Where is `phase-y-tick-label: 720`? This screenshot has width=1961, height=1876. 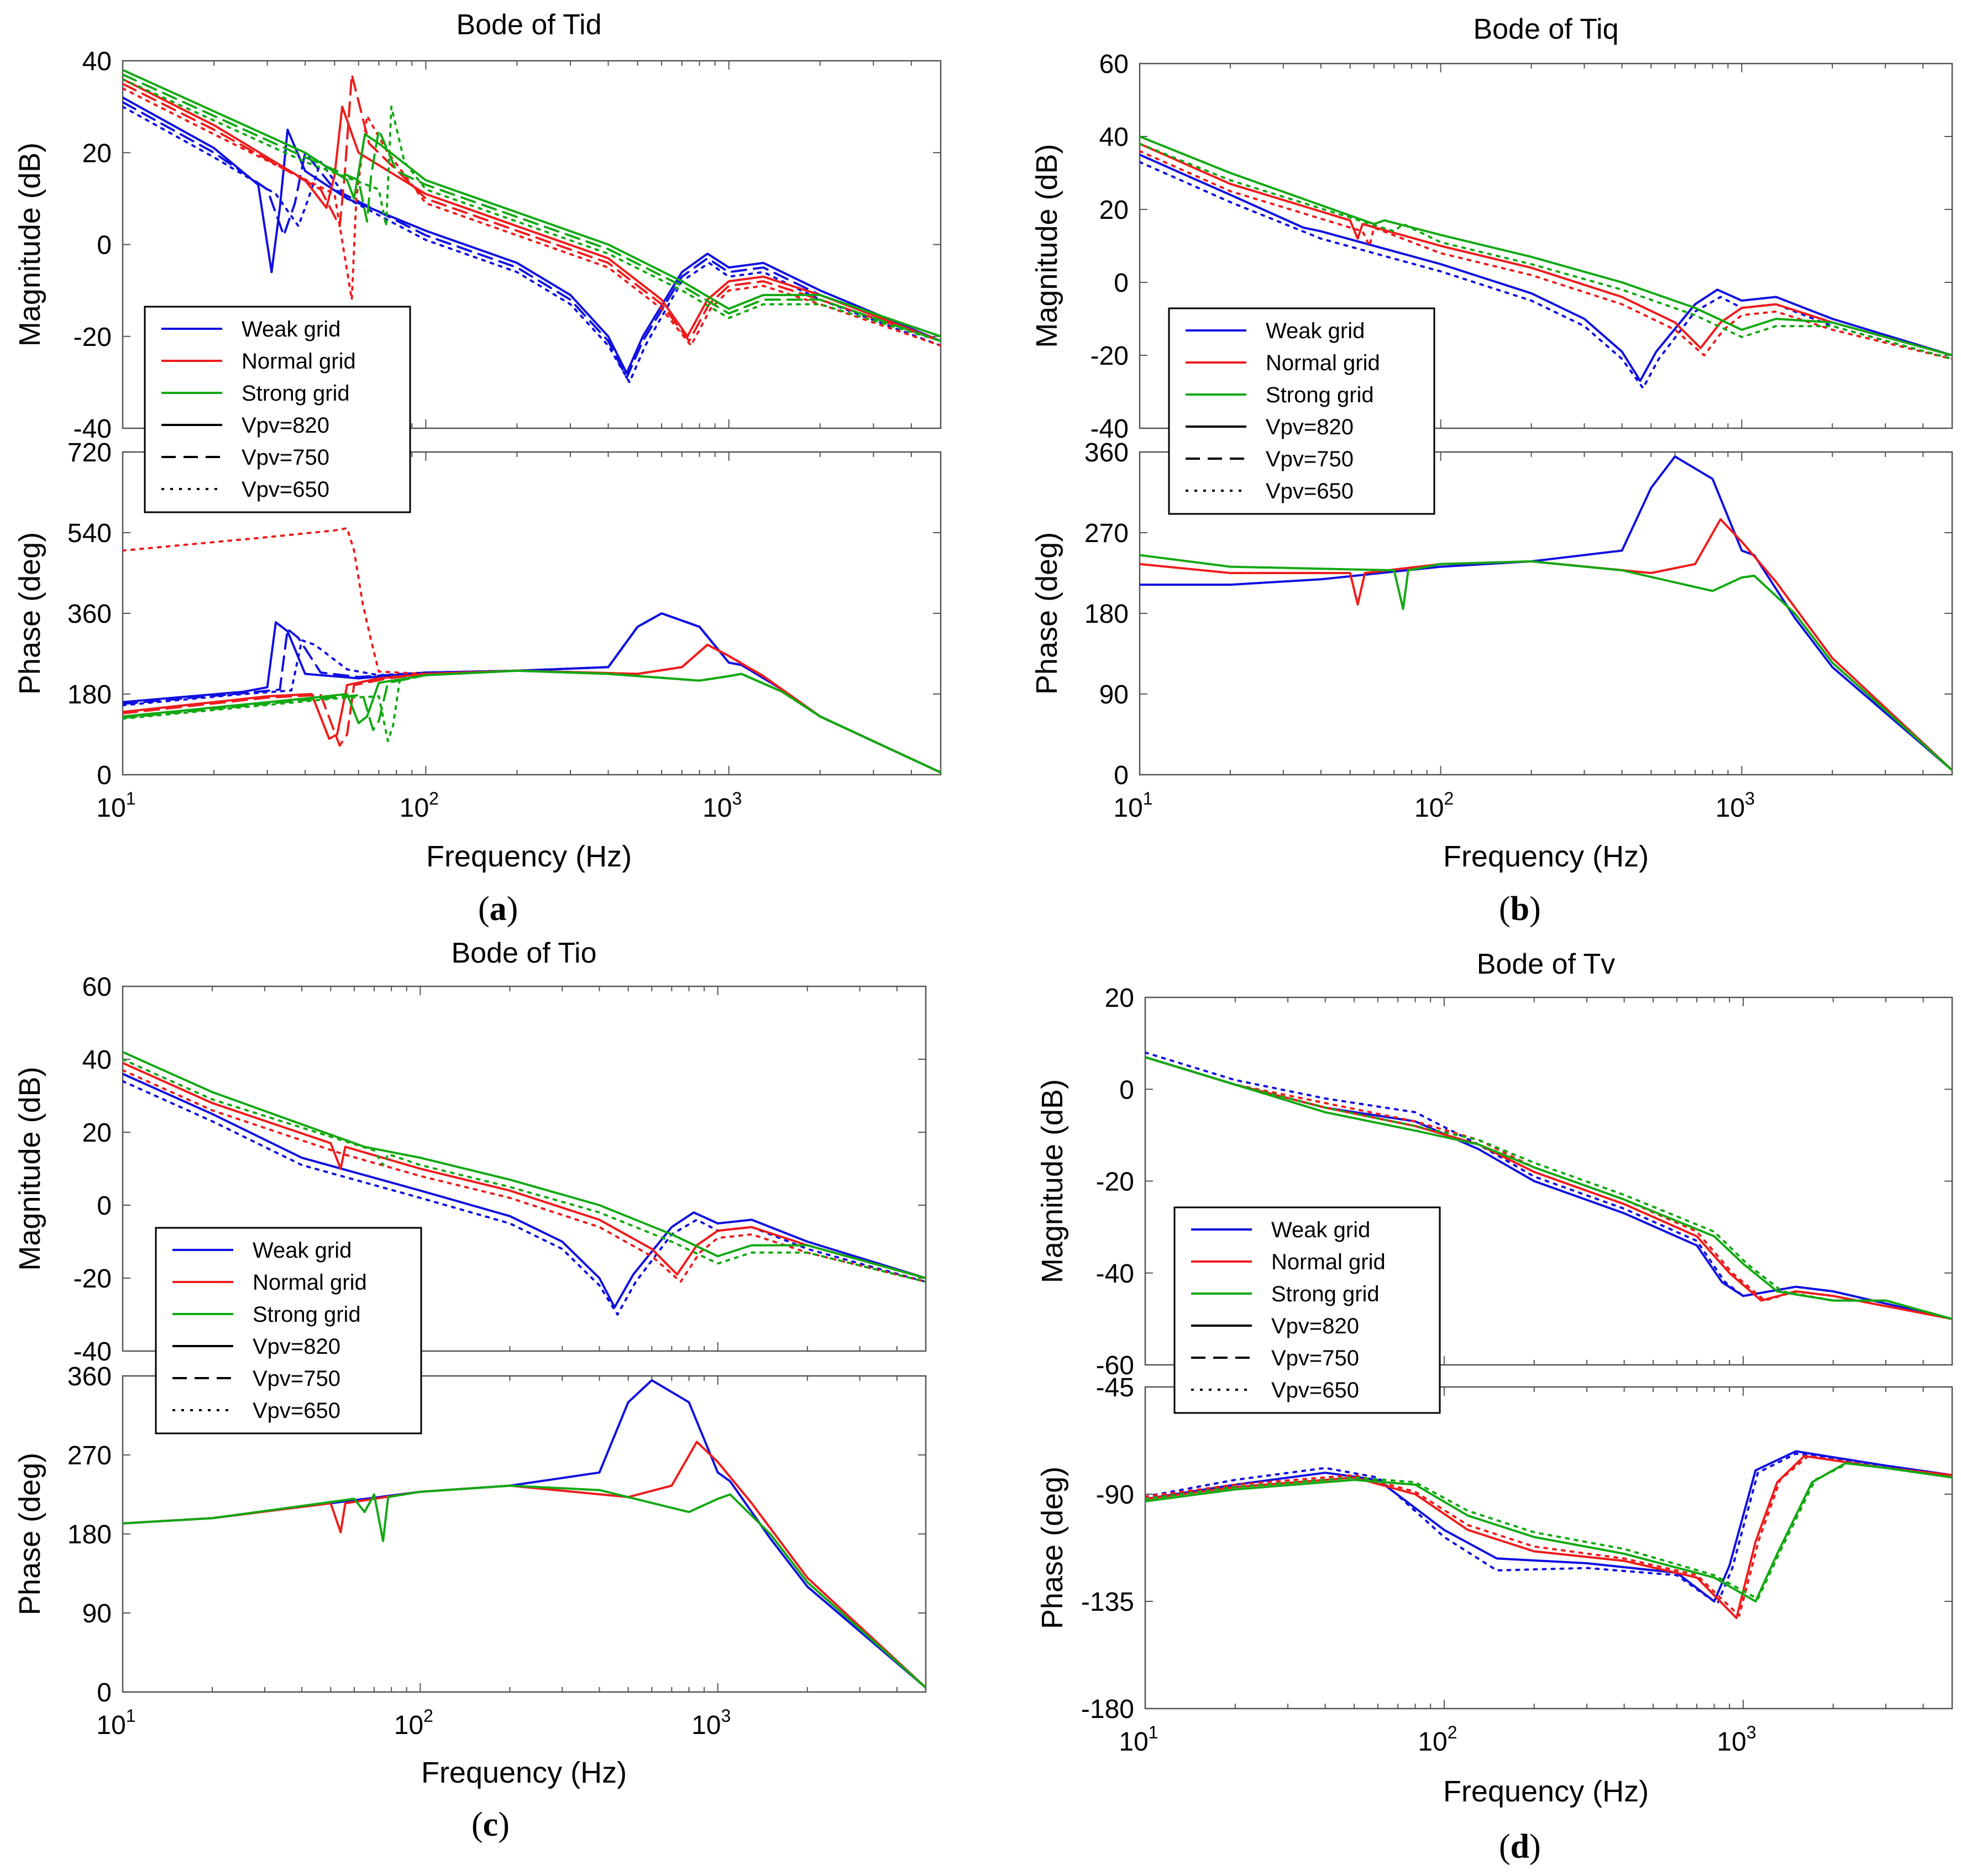 phase-y-tick-label: 720 is located at coordinates (90, 453).